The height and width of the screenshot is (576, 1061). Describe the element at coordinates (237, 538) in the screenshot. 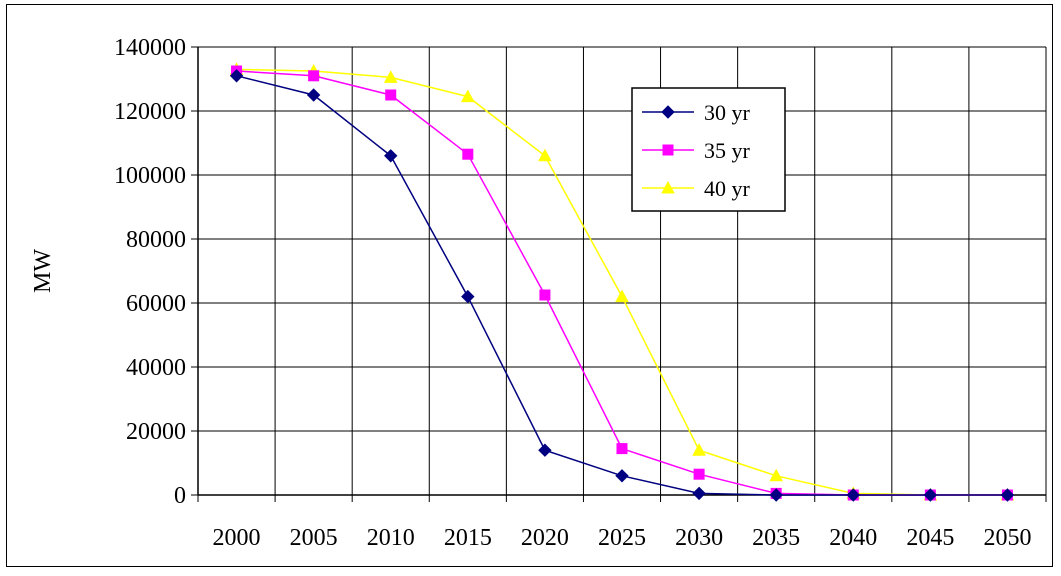

I see `x-tick-label: 2000` at that location.